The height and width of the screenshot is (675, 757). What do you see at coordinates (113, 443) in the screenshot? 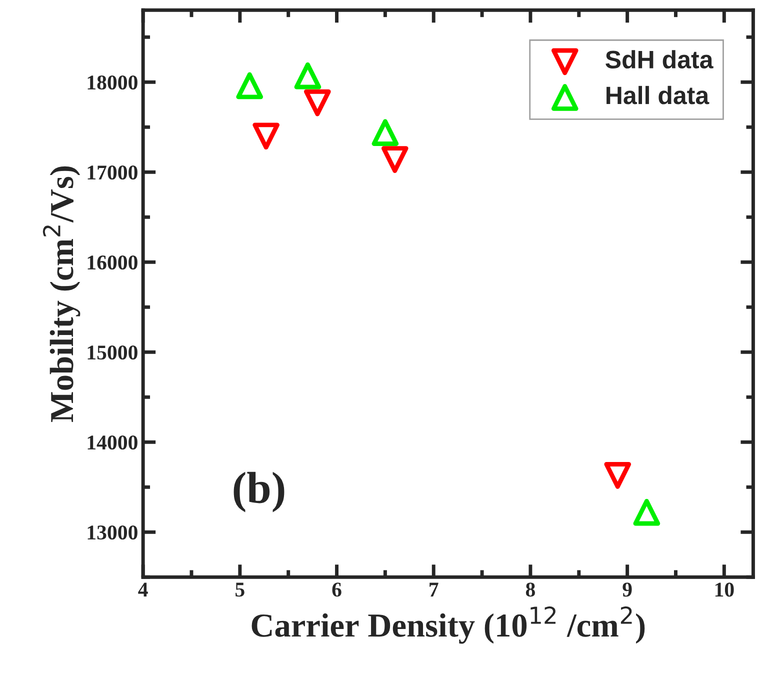
I see `y-tick-label: 14000` at bounding box center [113, 443].